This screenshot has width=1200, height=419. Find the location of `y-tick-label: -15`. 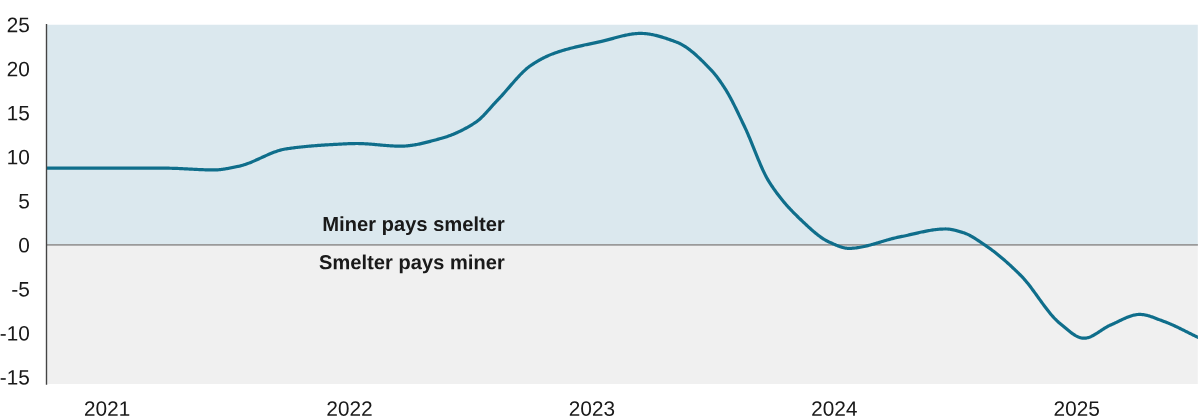

y-tick-label: -15 is located at coordinates (14, 377).